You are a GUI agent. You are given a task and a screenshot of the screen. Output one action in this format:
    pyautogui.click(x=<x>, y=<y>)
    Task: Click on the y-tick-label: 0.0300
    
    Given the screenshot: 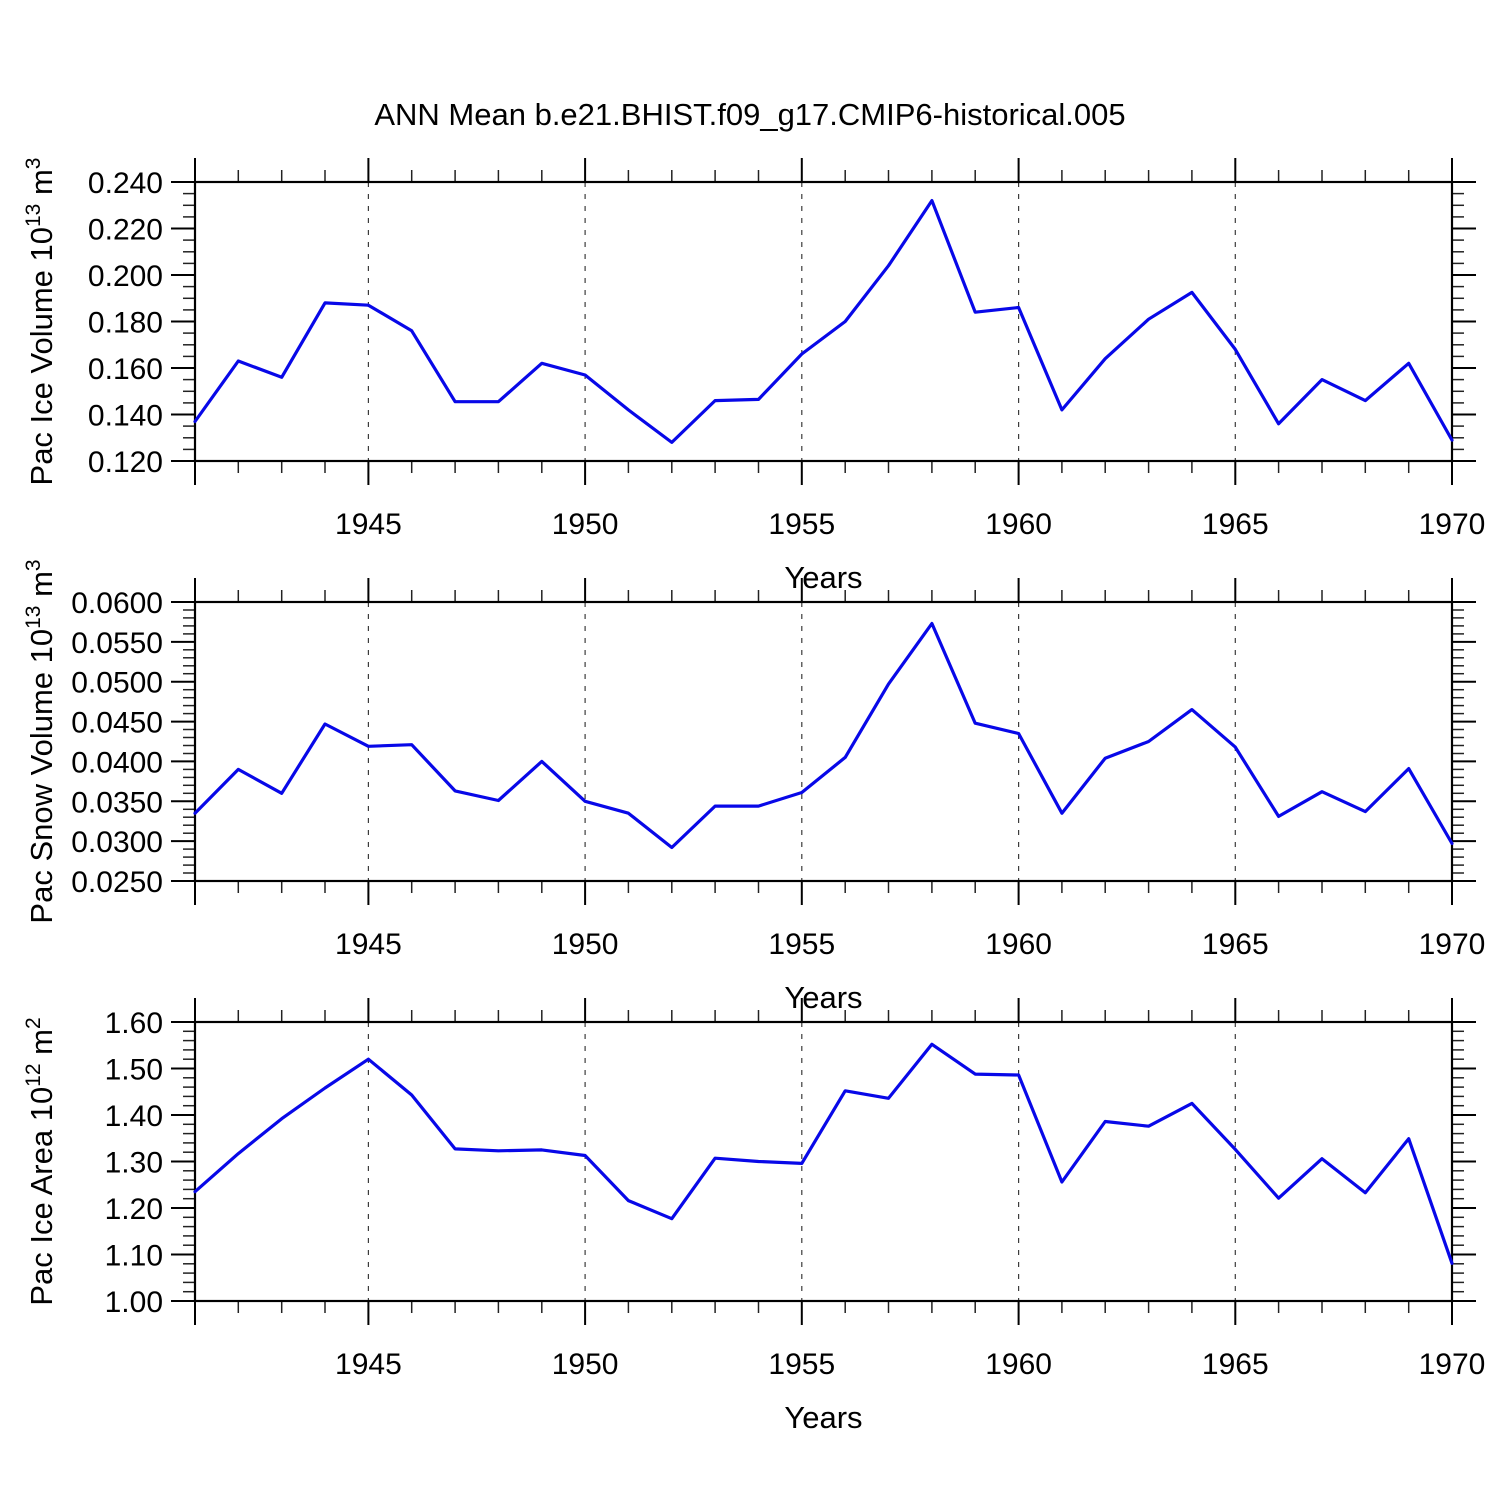 What is the action you would take?
    pyautogui.click(x=117, y=842)
    